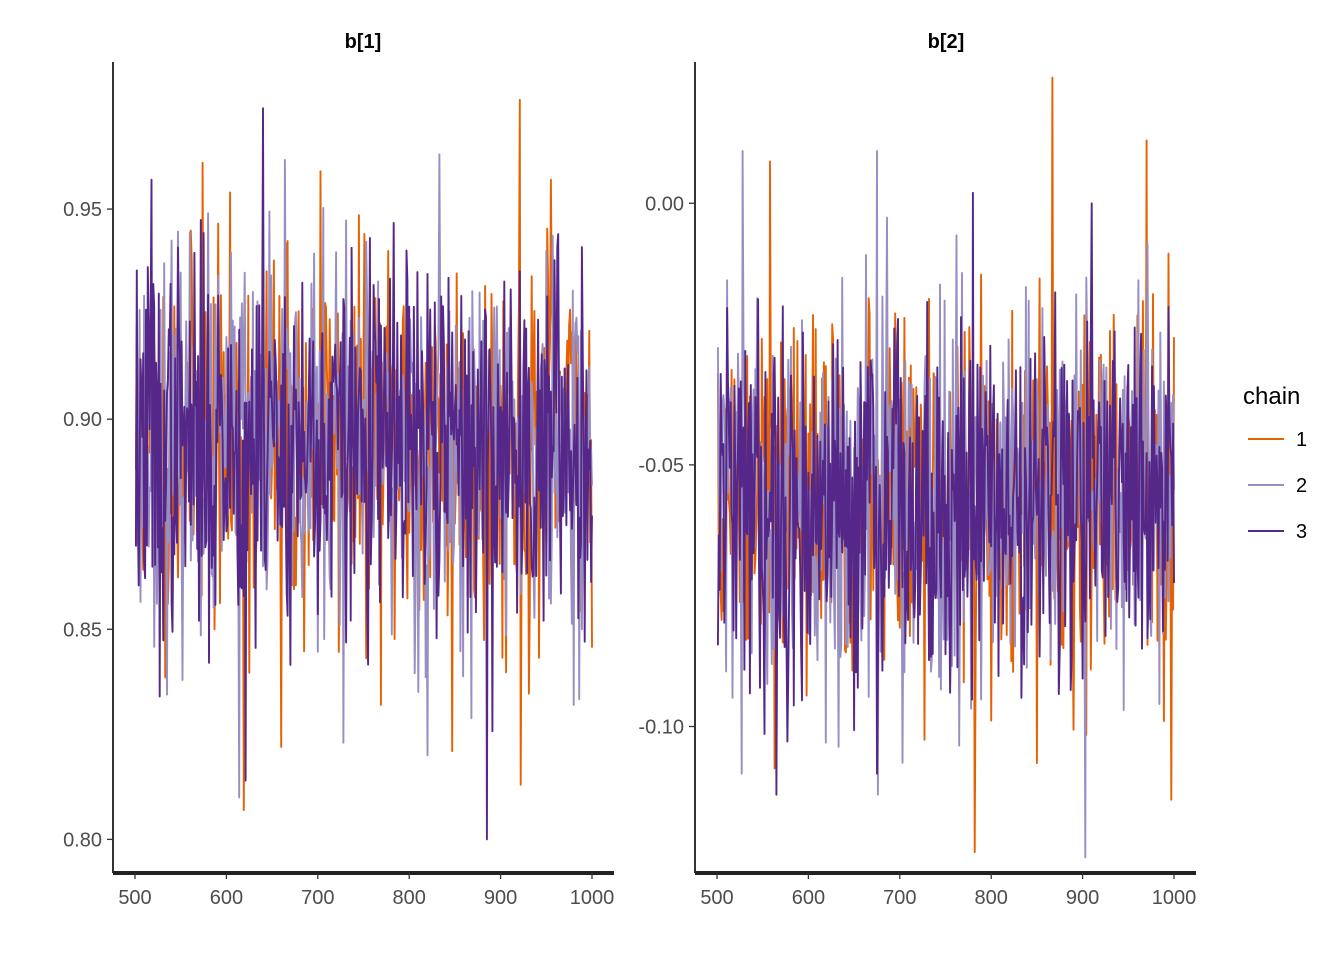  Describe the element at coordinates (82, 210) in the screenshot. I see `y-tick-label-b1: 0.95` at that location.